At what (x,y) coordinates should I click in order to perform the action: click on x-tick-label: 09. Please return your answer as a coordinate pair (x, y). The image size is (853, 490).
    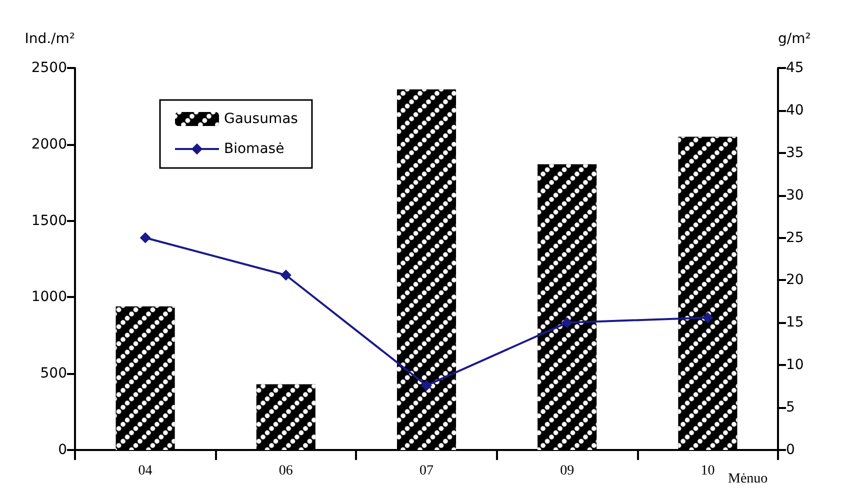
    Looking at the image, I should click on (567, 471).